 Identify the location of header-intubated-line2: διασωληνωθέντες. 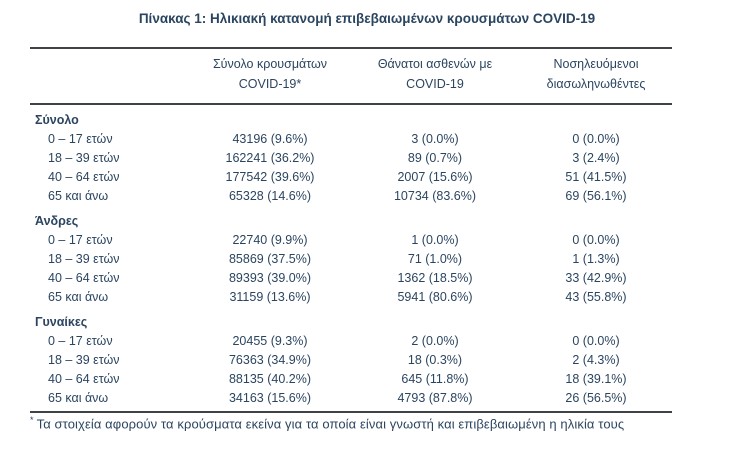
(596, 84).